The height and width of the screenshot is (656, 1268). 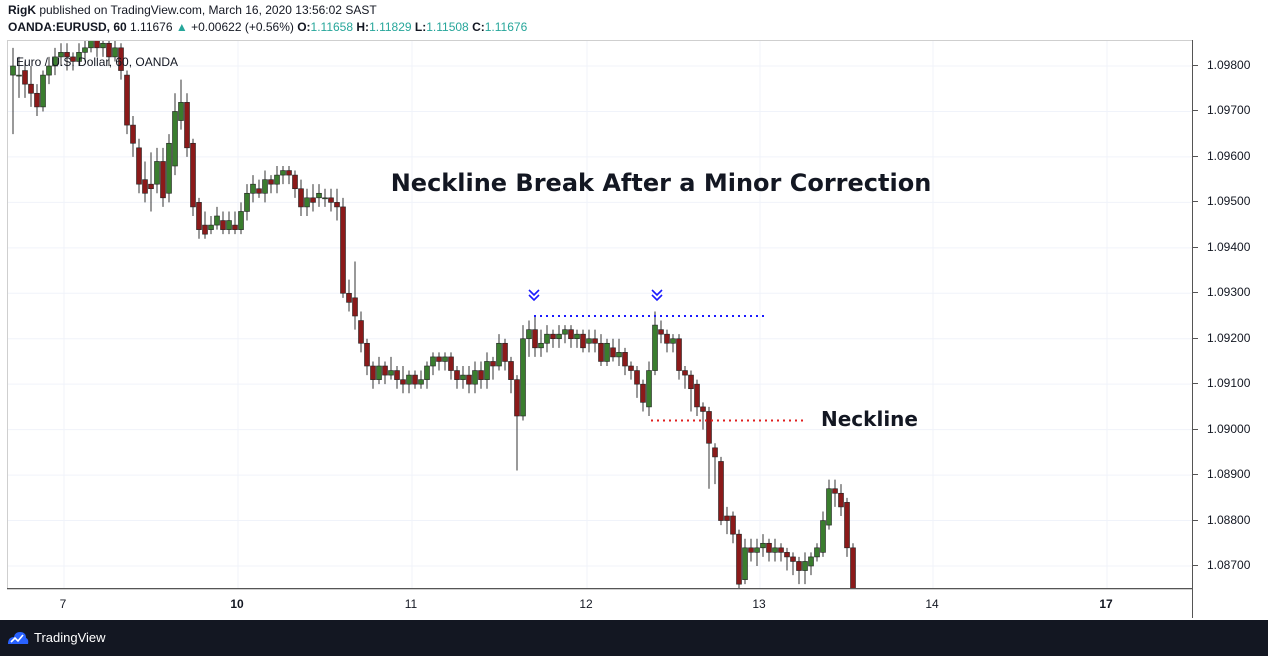 I want to click on price-label: 1.09100, so click(x=1229, y=383).